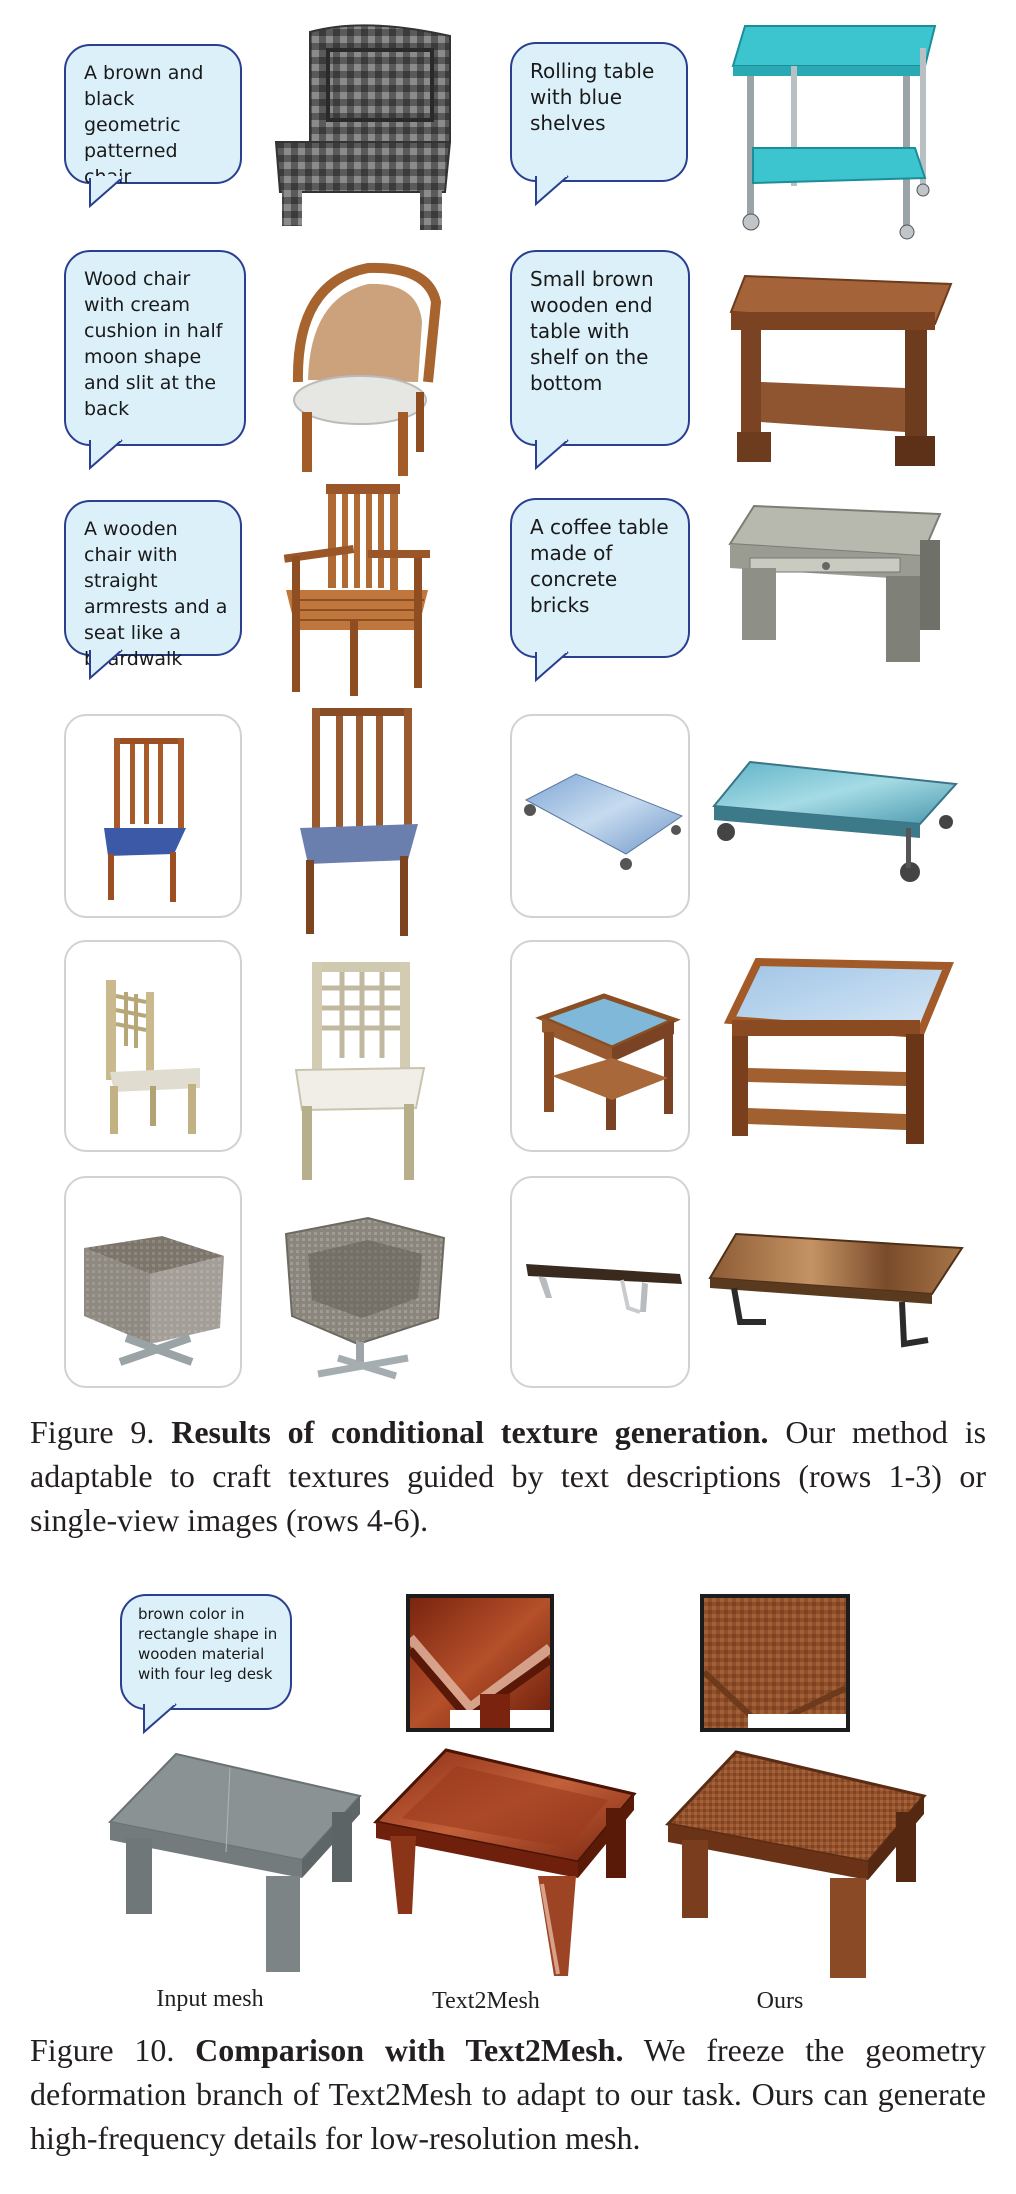 This screenshot has height=2194, width=1016. Describe the element at coordinates (796, 1864) in the screenshot. I see `desk-ours` at that location.